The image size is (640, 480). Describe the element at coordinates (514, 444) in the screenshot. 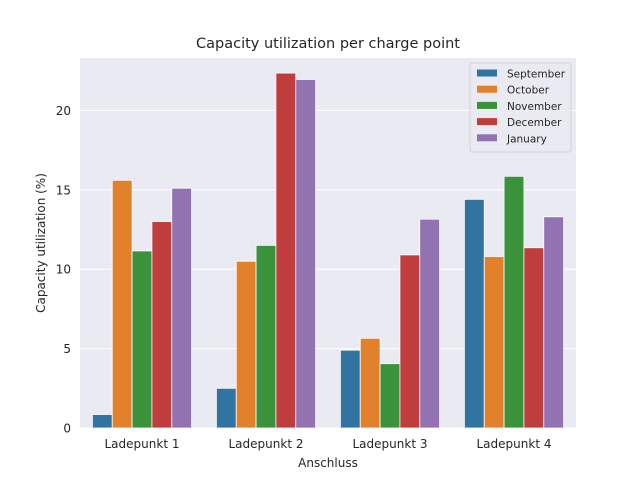

I see `x-tick-label: Ladepunkt 4` at that location.